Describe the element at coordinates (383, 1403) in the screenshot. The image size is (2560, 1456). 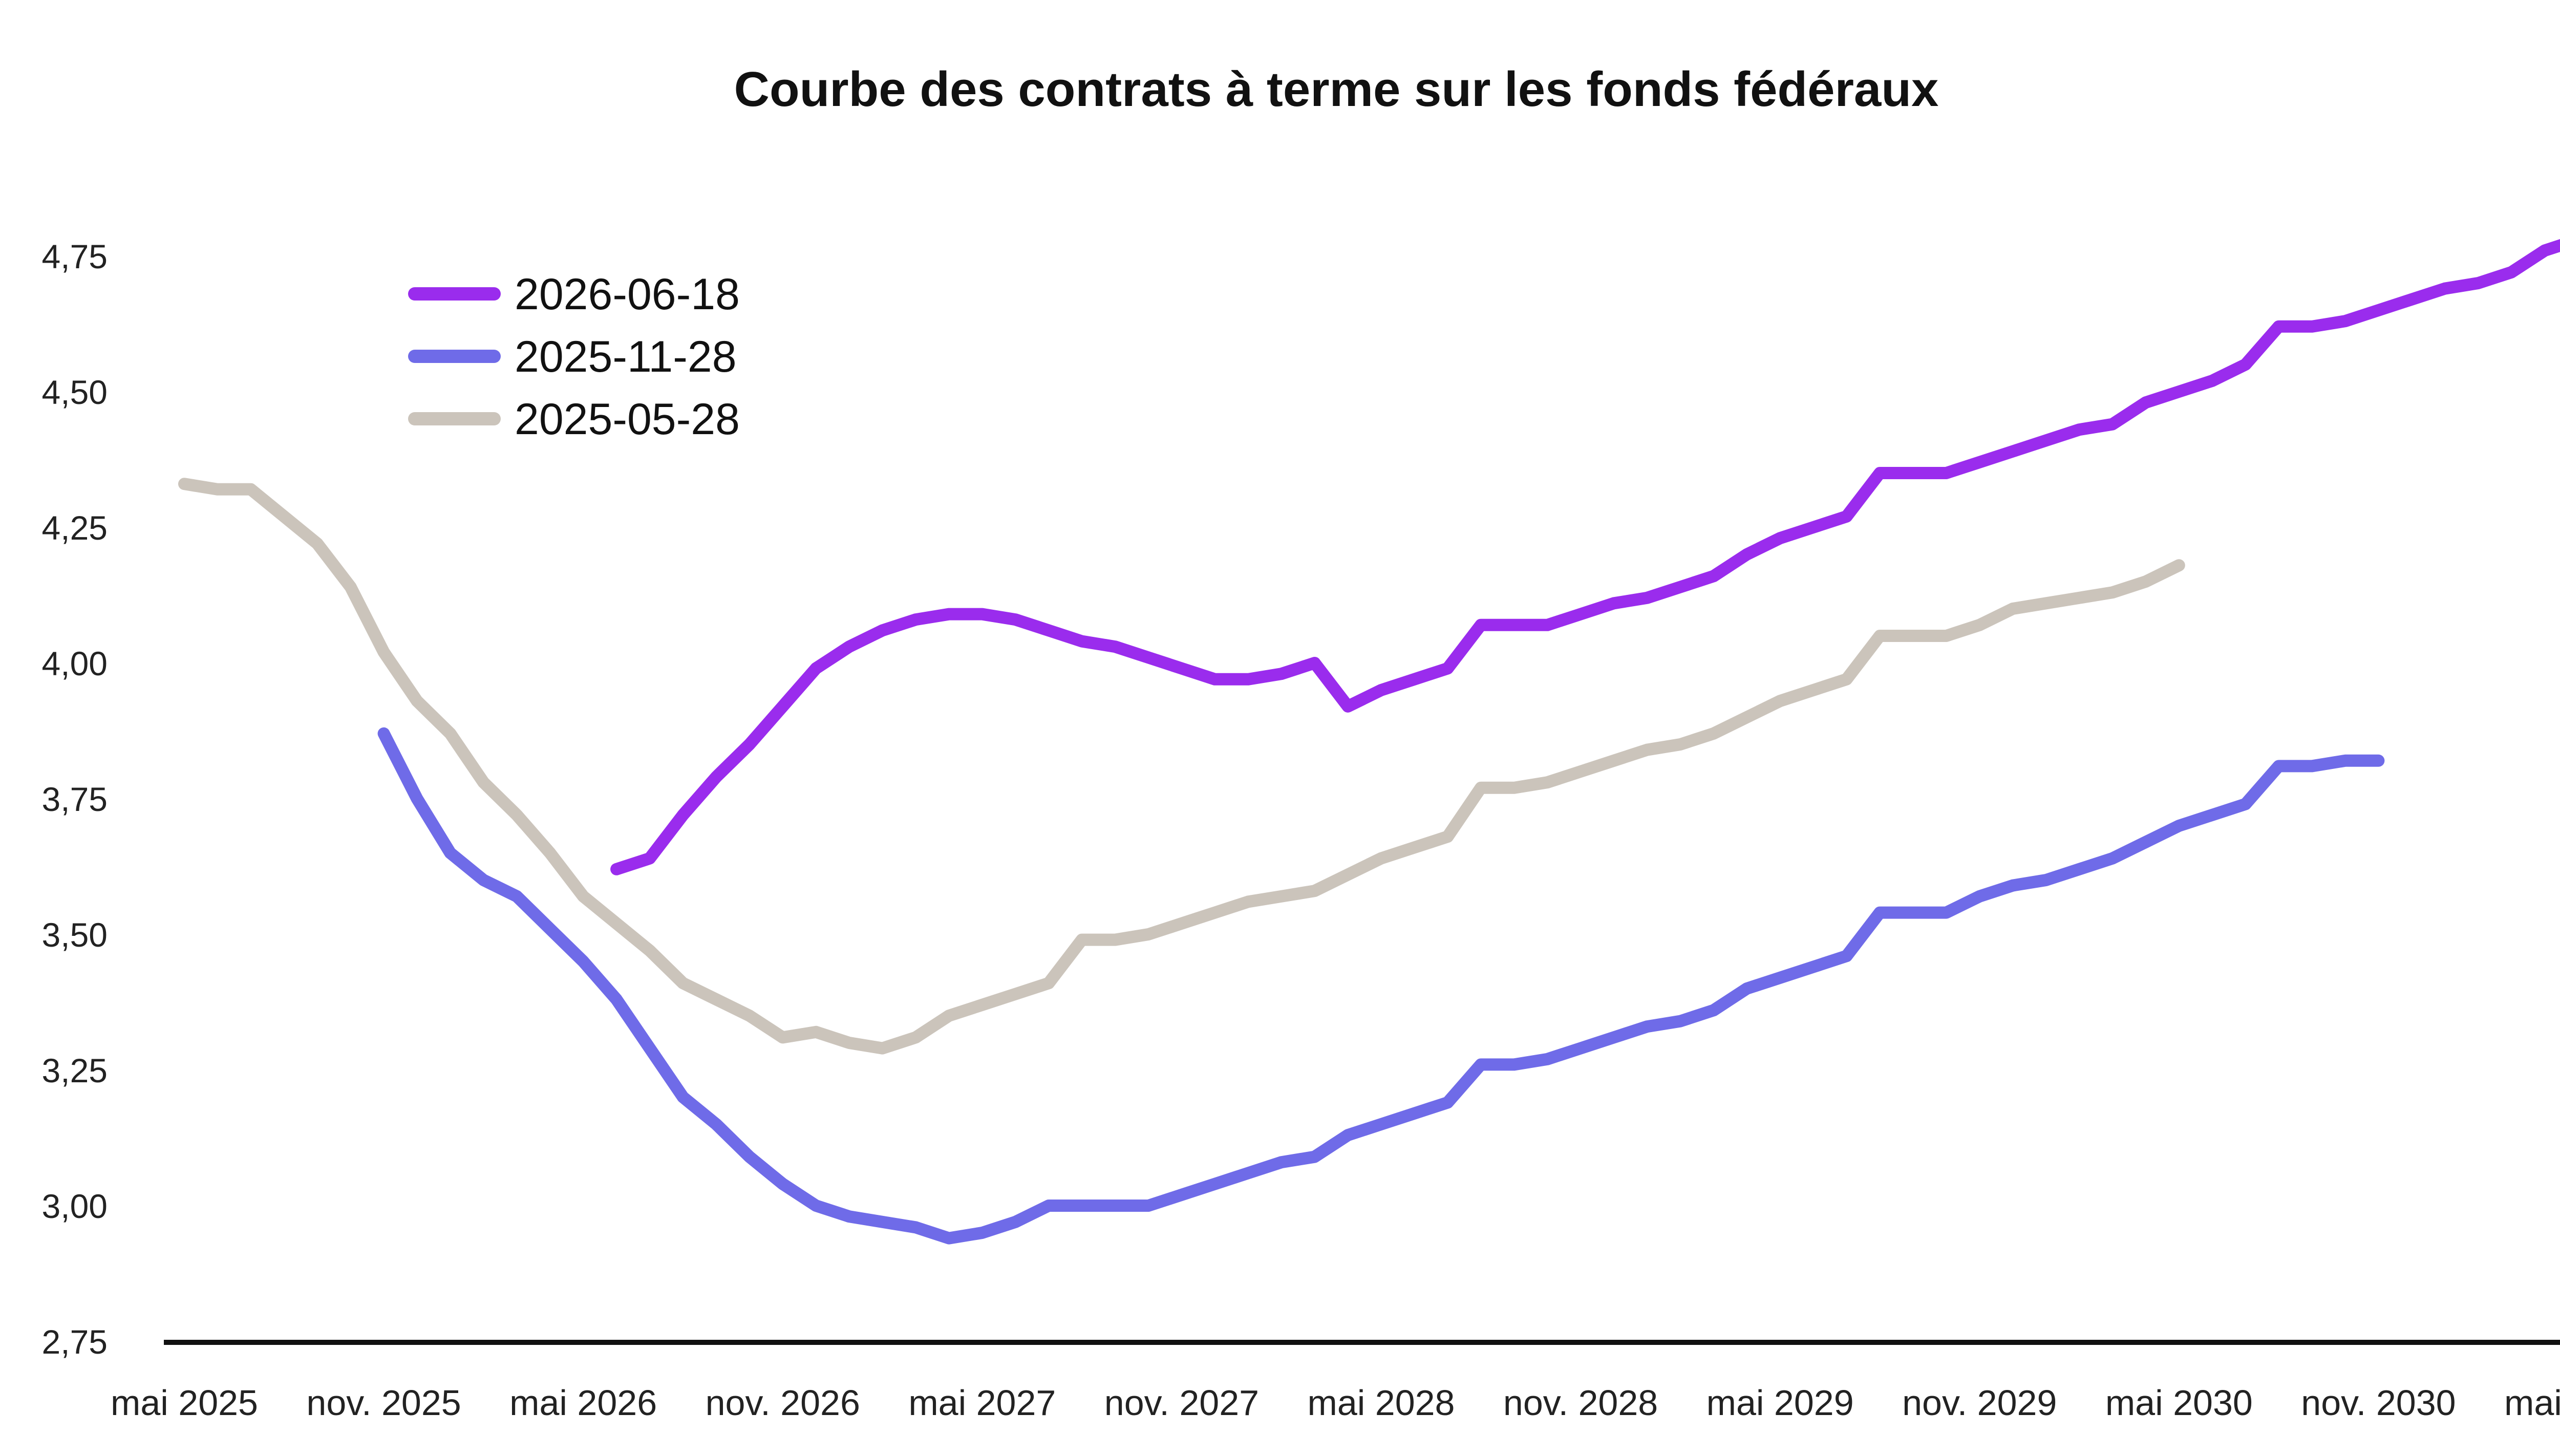
I see `x-tick-label: nov. 2025` at that location.